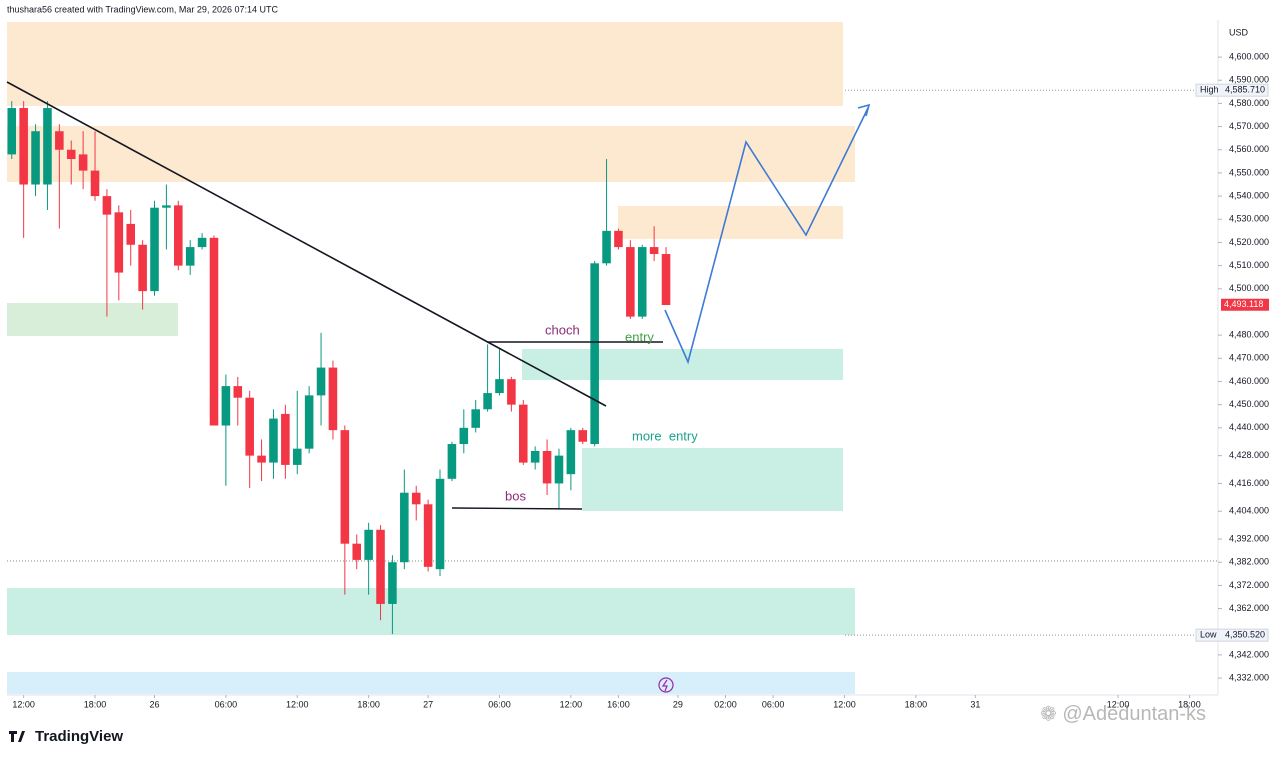 This screenshot has height=764, width=1280. Describe the element at coordinates (1249, 126) in the screenshot. I see `y-tick-label: 4,570.000` at that location.